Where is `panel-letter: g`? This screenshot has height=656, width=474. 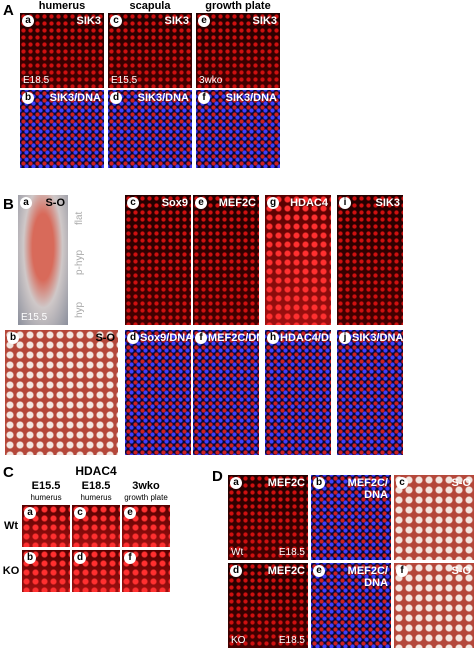
panel-letter: g is located at coordinates (273, 203).